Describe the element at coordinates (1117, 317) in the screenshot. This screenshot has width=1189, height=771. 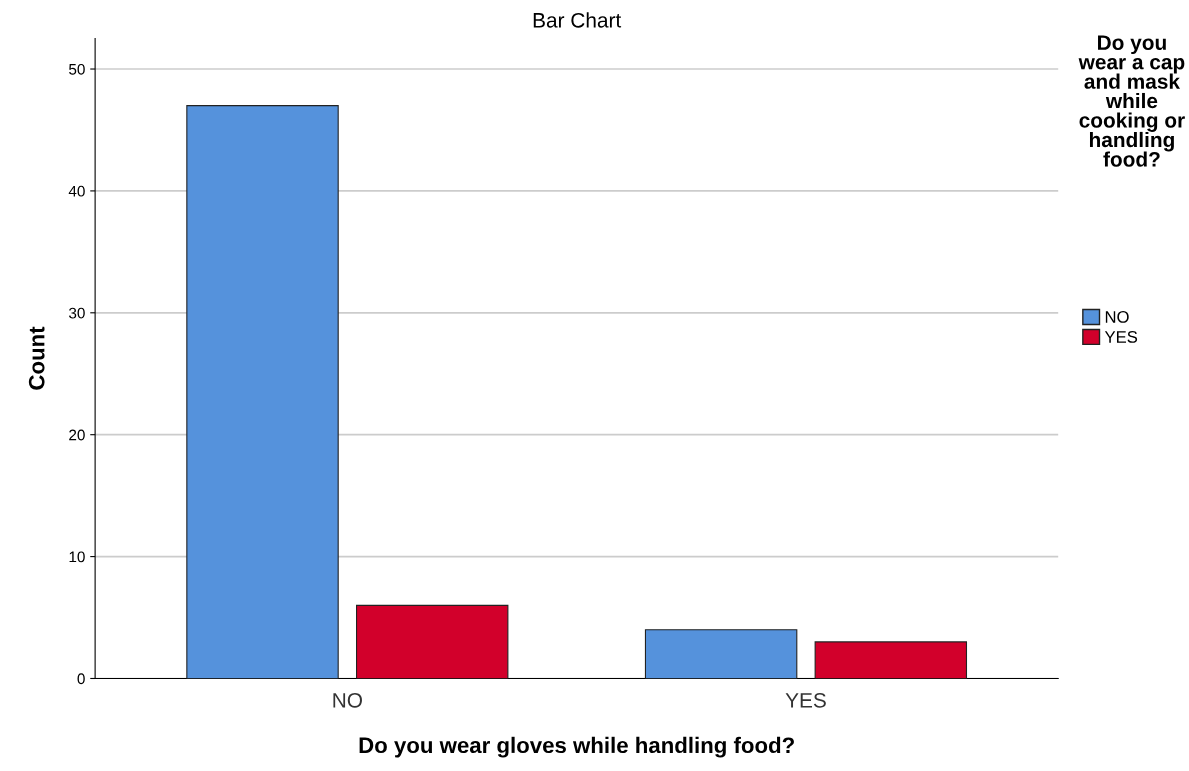
I see `legend-label: NO` at that location.